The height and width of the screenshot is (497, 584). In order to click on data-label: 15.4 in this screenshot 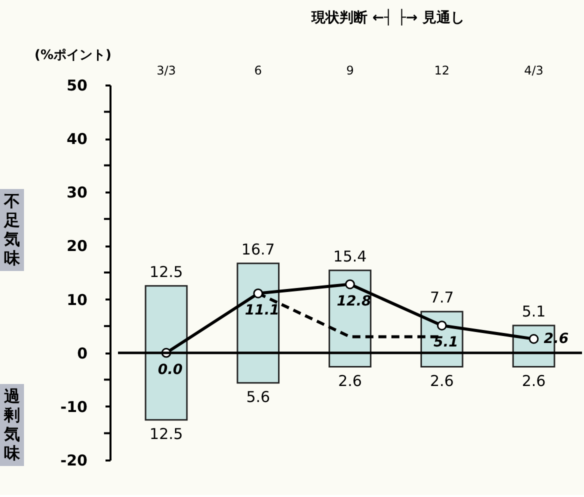, I will do `click(350, 256)`.